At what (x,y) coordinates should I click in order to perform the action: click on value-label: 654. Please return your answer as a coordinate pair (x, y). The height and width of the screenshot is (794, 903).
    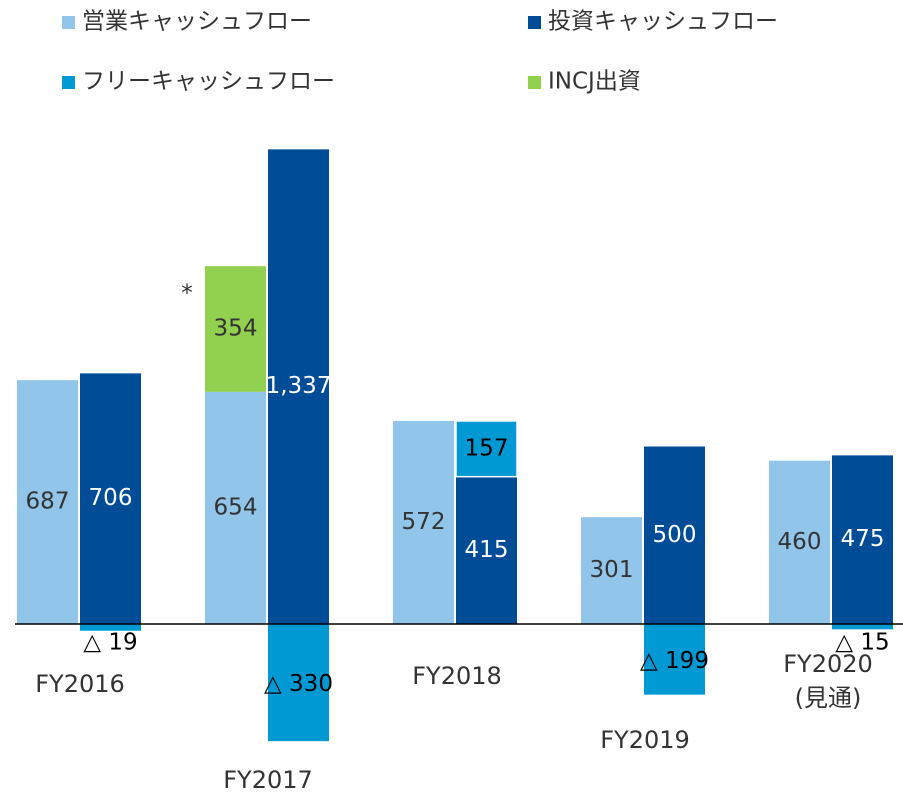
    Looking at the image, I should click on (236, 507).